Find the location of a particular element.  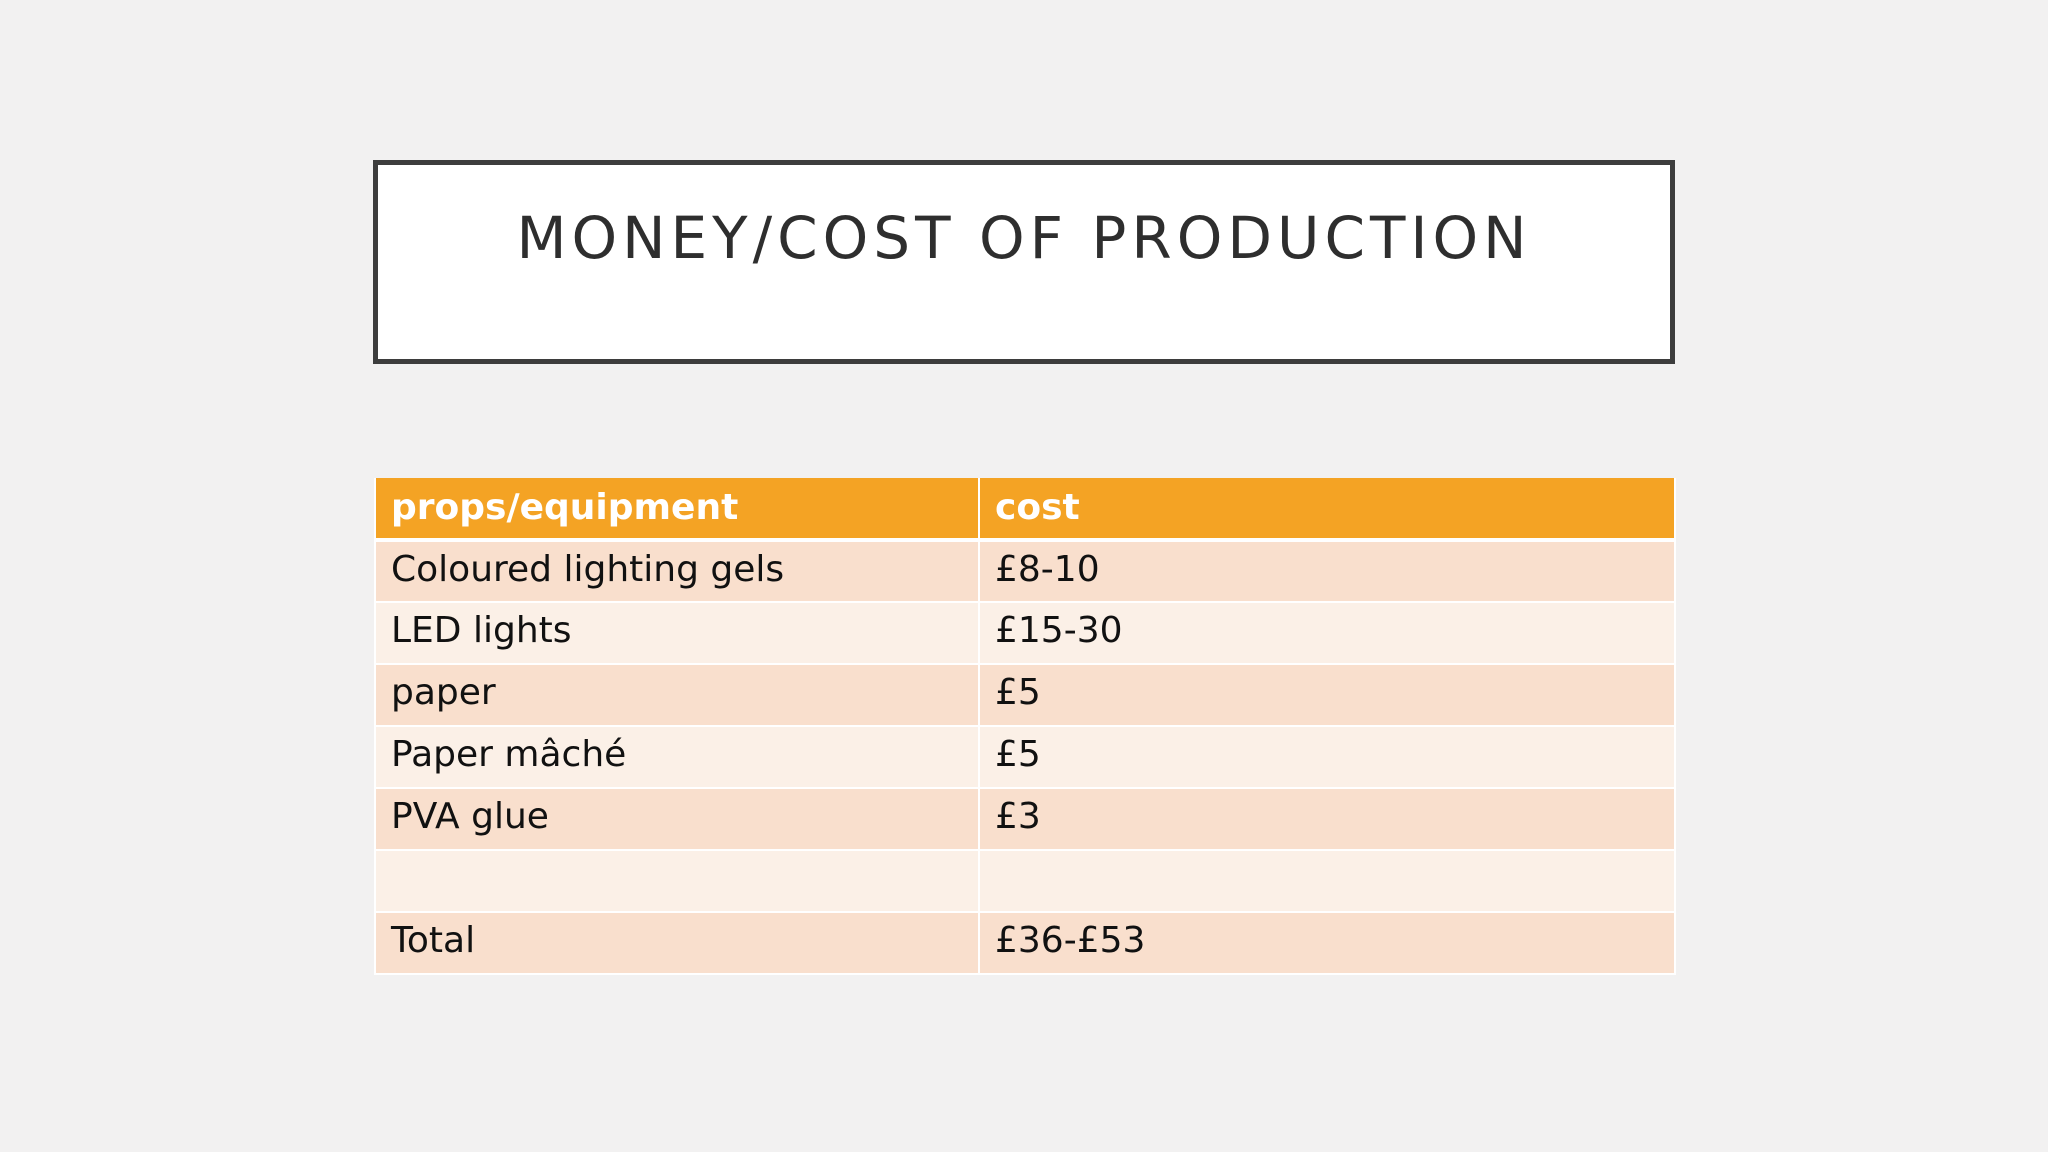

cost-cell is located at coordinates (1327, 881).